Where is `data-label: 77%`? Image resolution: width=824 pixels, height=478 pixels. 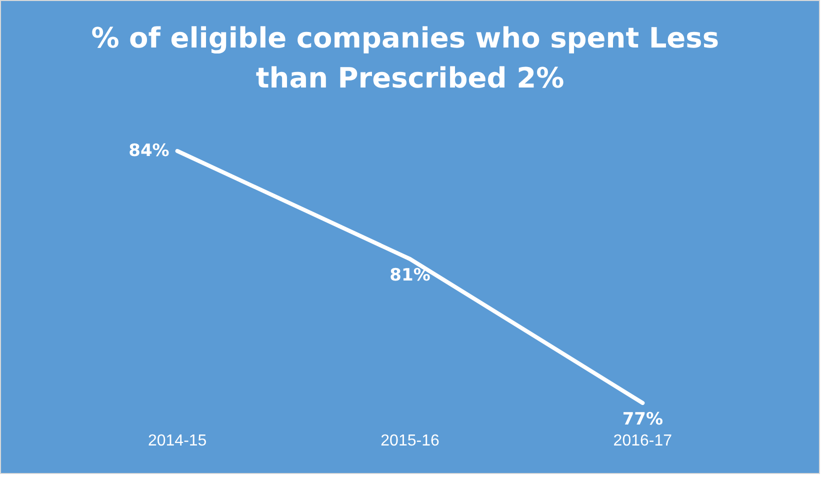
data-label: 77% is located at coordinates (643, 420).